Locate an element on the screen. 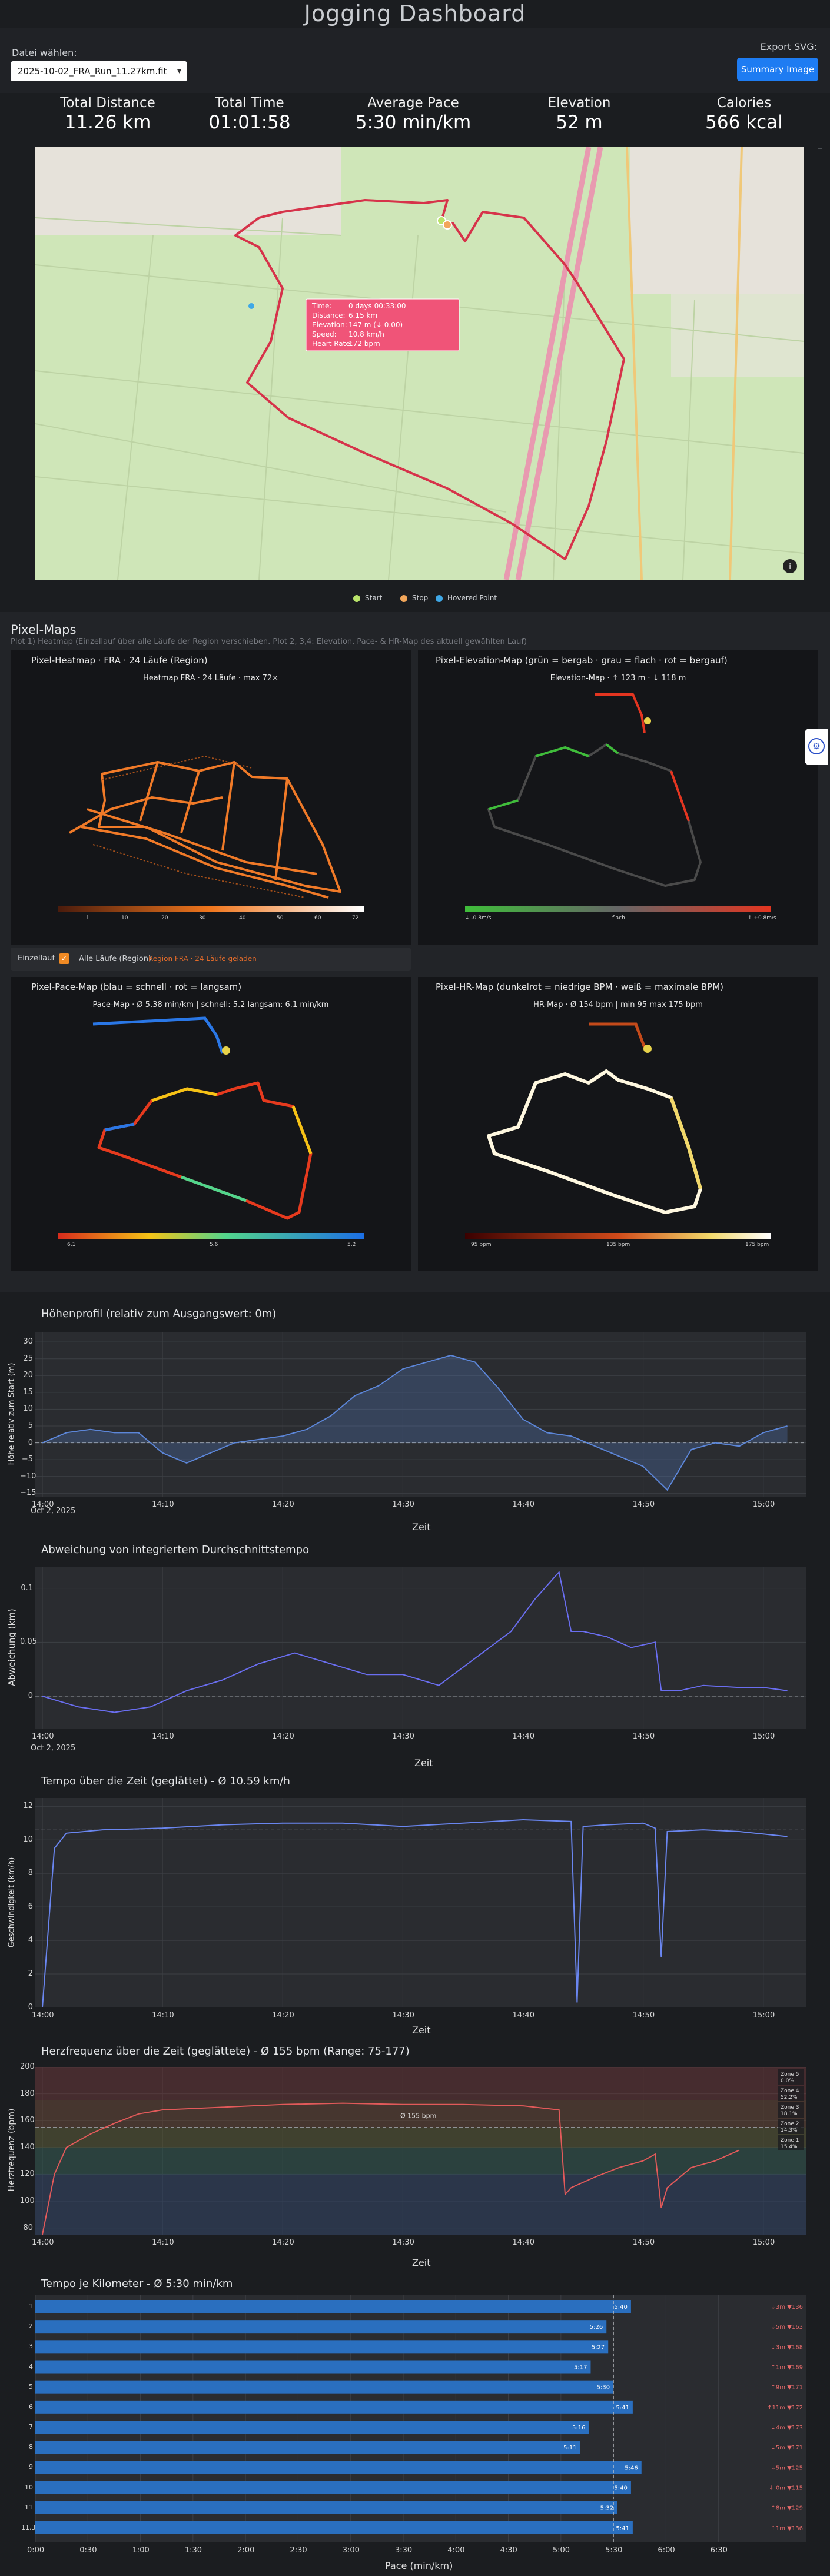 The height and width of the screenshot is (2576, 830). elevation-ytick: 25 is located at coordinates (28, 1358).